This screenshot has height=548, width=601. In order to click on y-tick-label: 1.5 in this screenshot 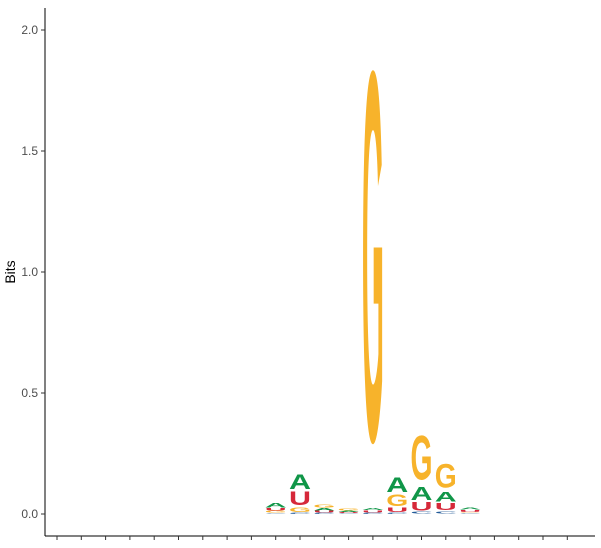, I will do `click(29, 151)`.